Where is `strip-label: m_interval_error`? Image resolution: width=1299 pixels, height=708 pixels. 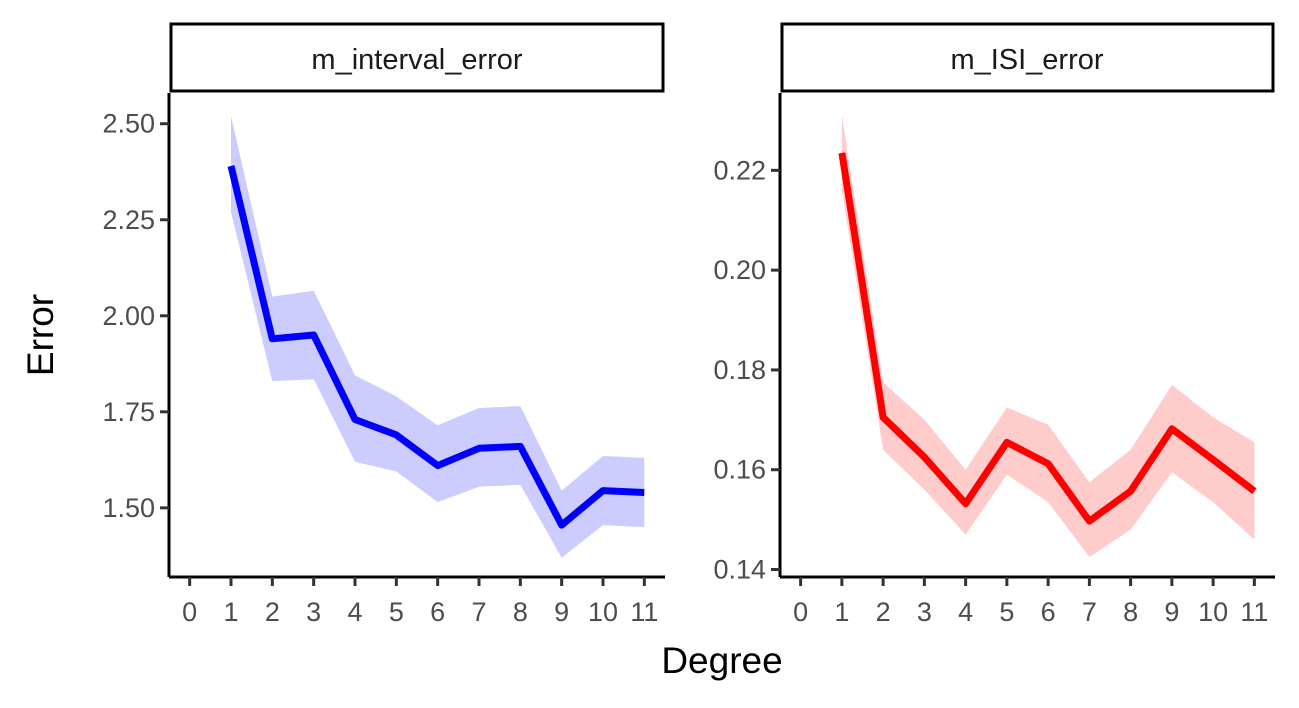 strip-label: m_interval_error is located at coordinates (416, 60).